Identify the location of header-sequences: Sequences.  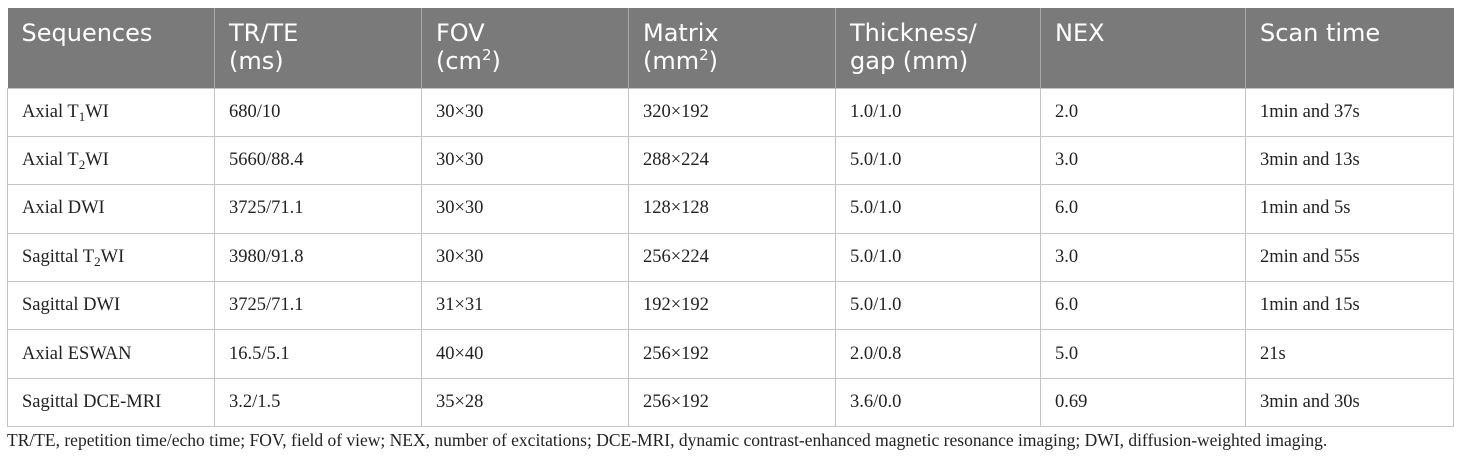
(87, 33).